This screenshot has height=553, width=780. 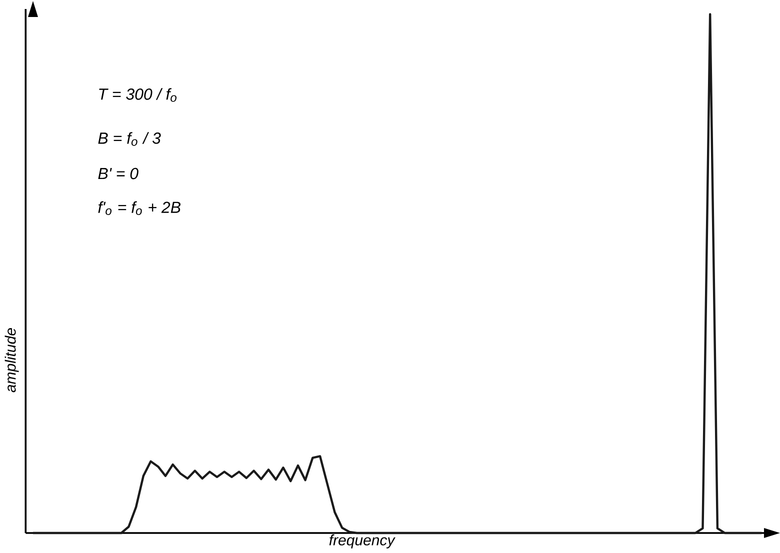 What do you see at coordinates (137, 95) in the screenshot?
I see `annotation: T = 300 / f$_{o}$` at bounding box center [137, 95].